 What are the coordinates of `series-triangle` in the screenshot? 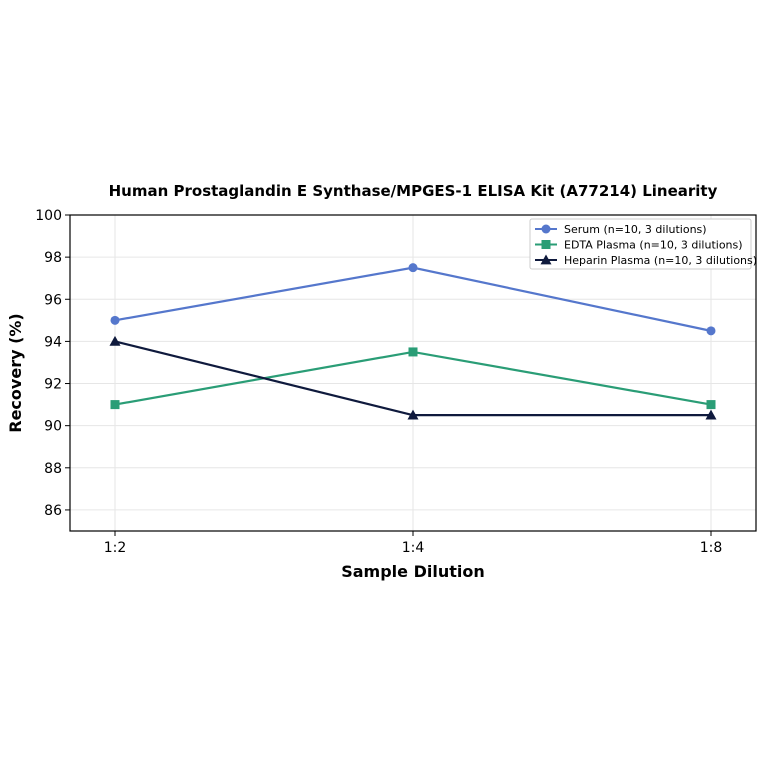 It's located at (413, 377).